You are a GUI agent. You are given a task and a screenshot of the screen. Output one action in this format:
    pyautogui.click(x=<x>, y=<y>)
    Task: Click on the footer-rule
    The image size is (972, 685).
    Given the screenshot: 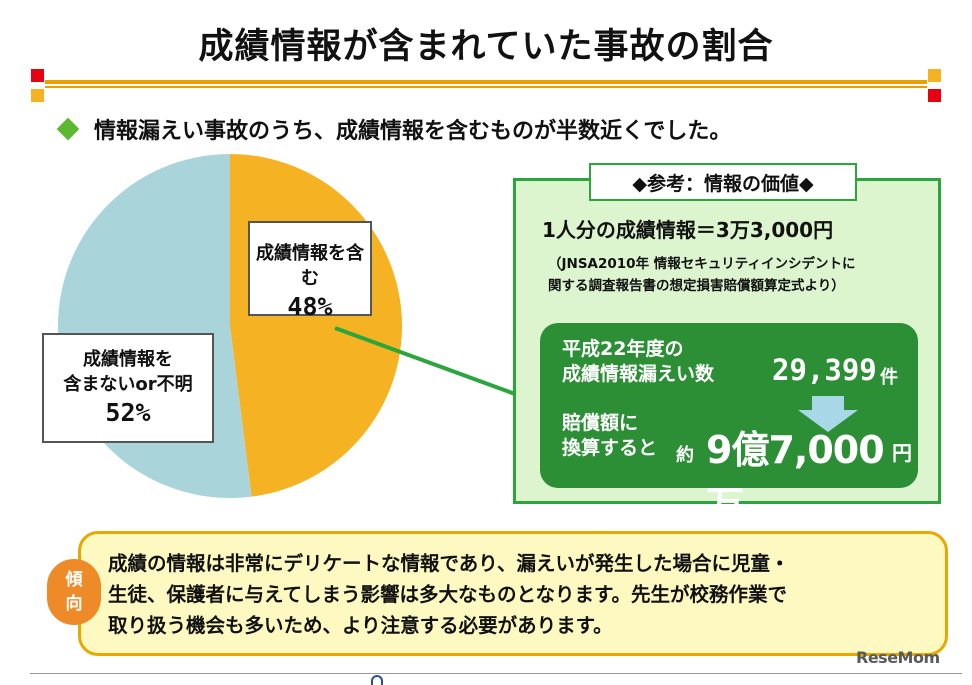 What is the action you would take?
    pyautogui.click(x=496, y=673)
    